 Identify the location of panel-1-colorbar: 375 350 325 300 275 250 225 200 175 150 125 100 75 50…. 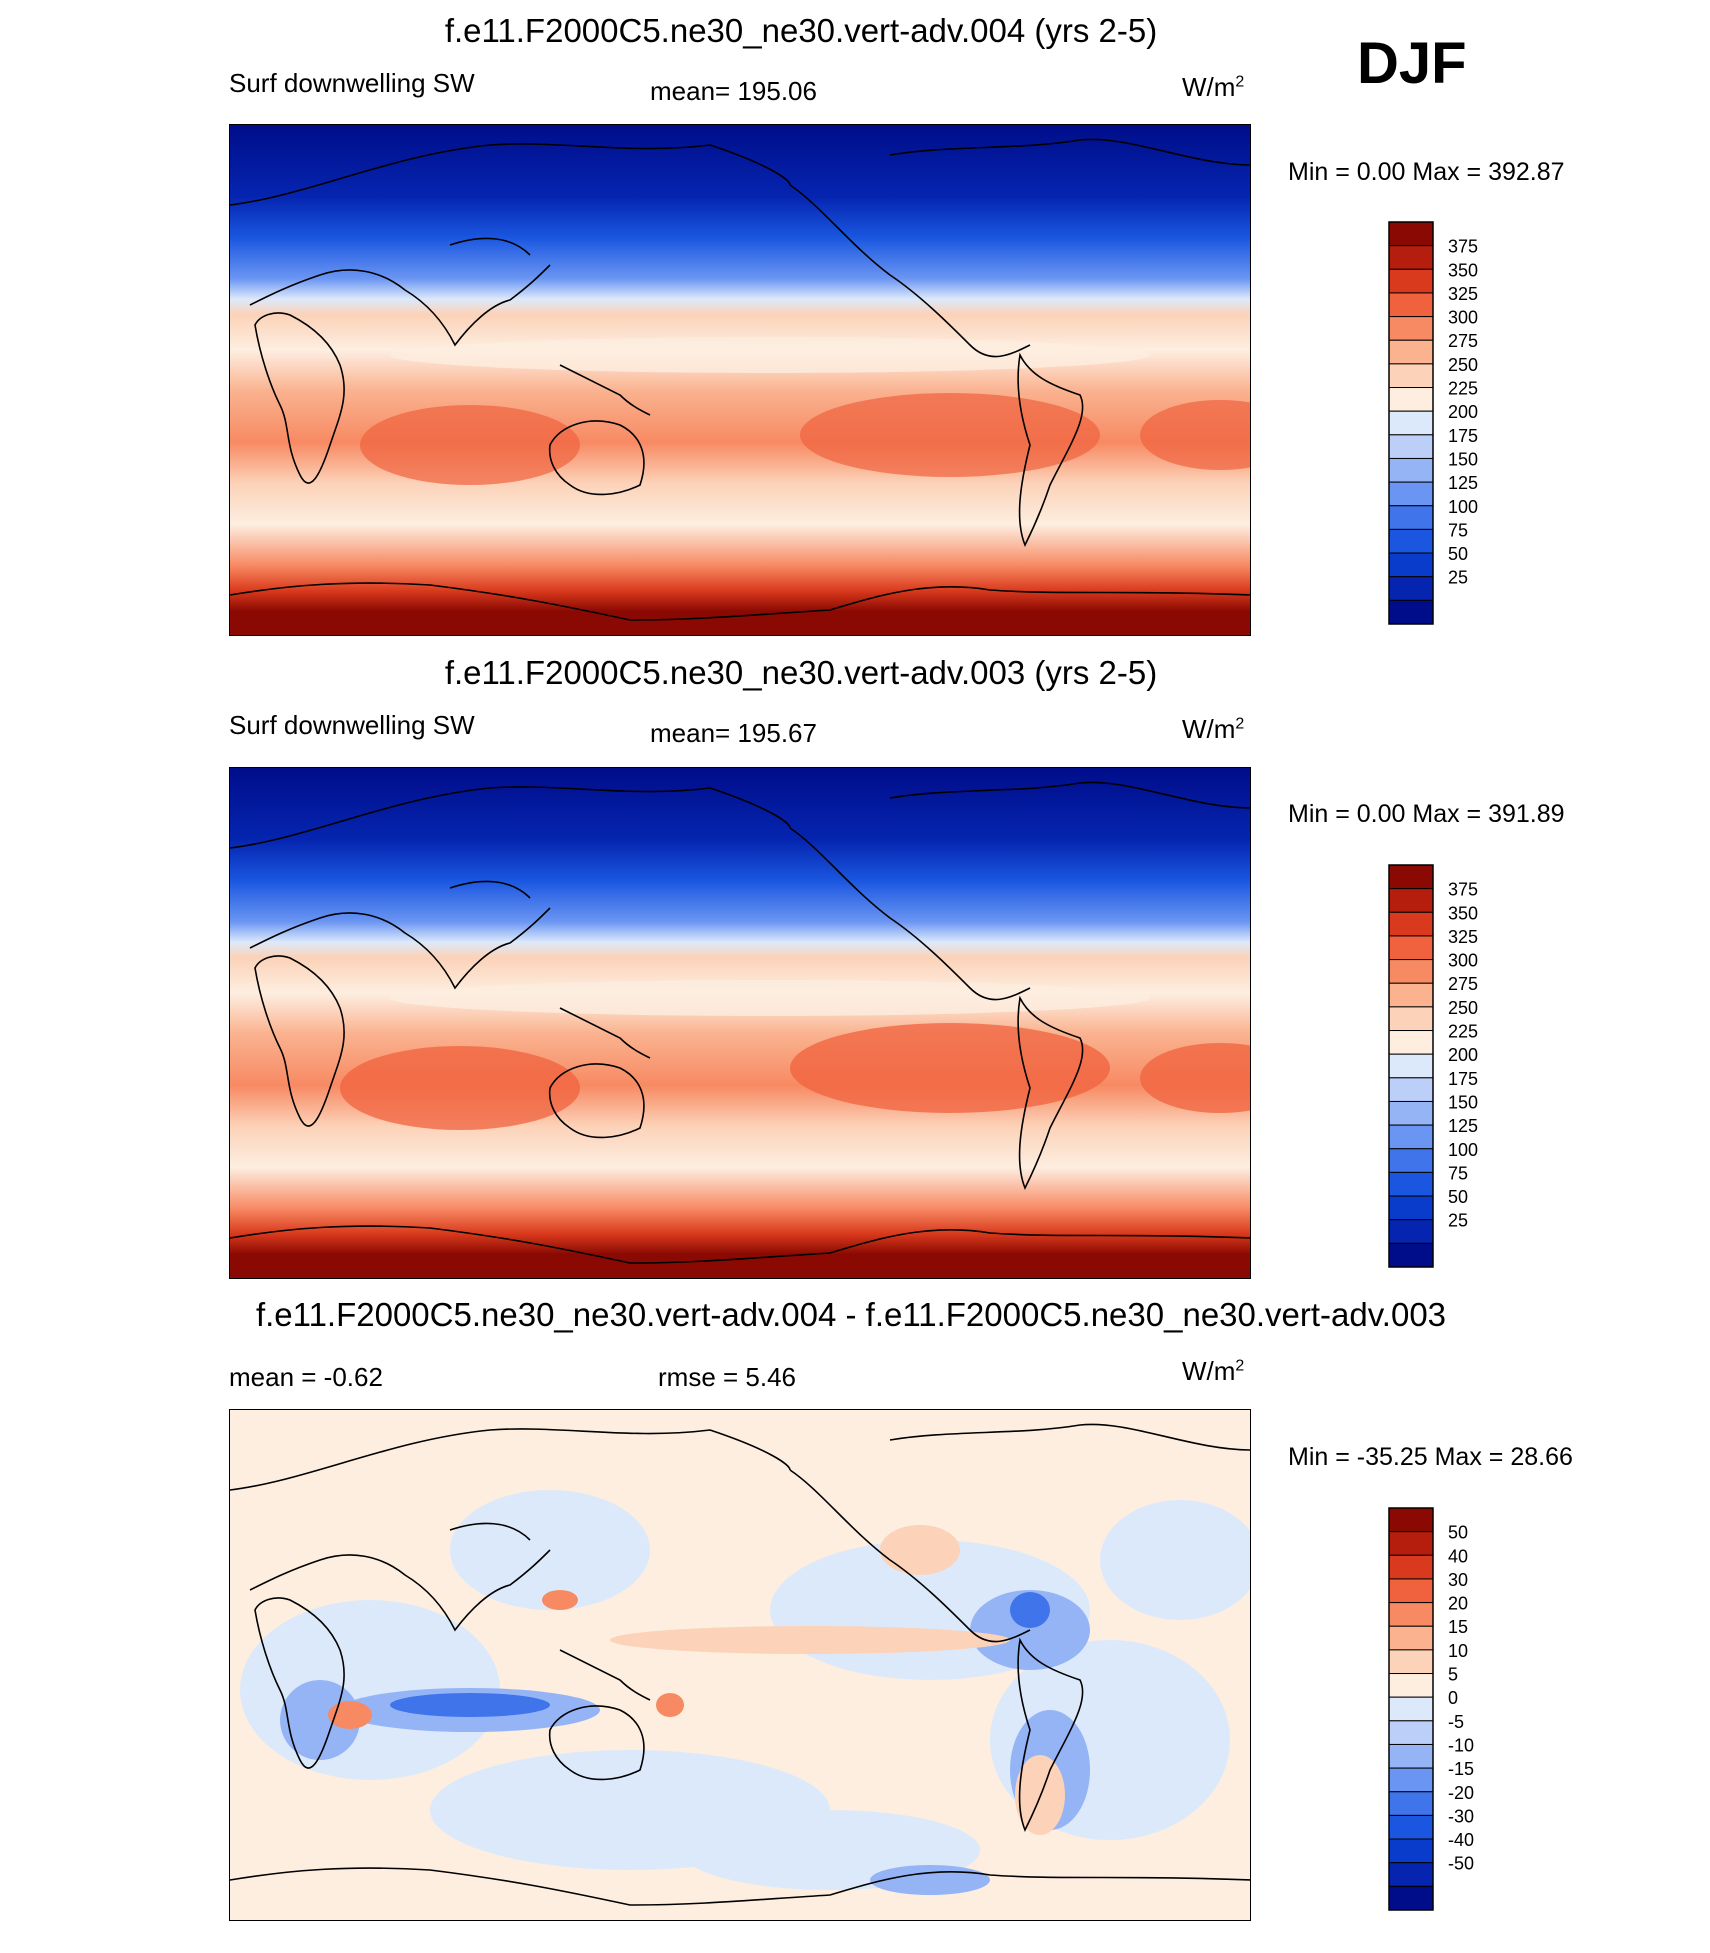
(1468, 424).